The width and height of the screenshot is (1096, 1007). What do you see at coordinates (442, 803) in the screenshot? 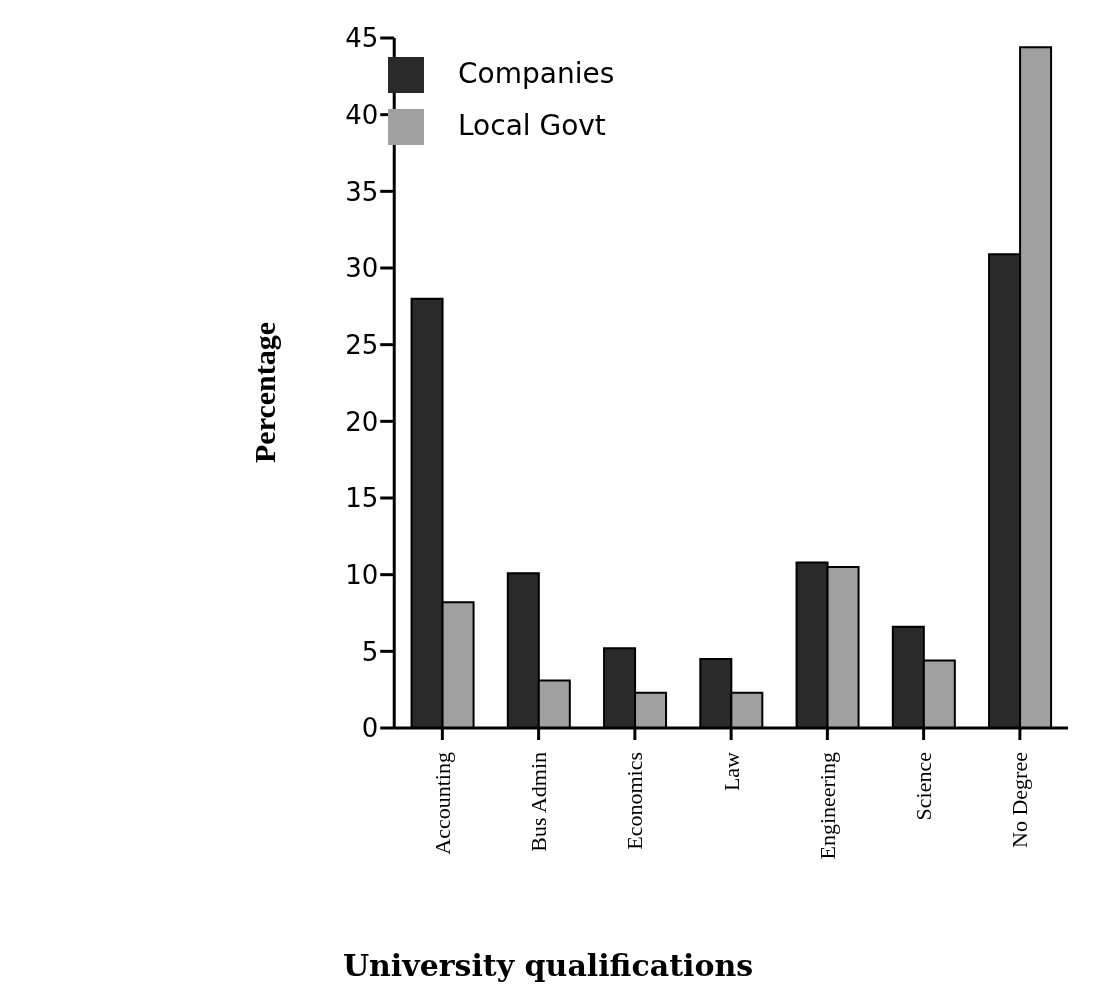
I see `x-tick-label: Accounting` at bounding box center [442, 803].